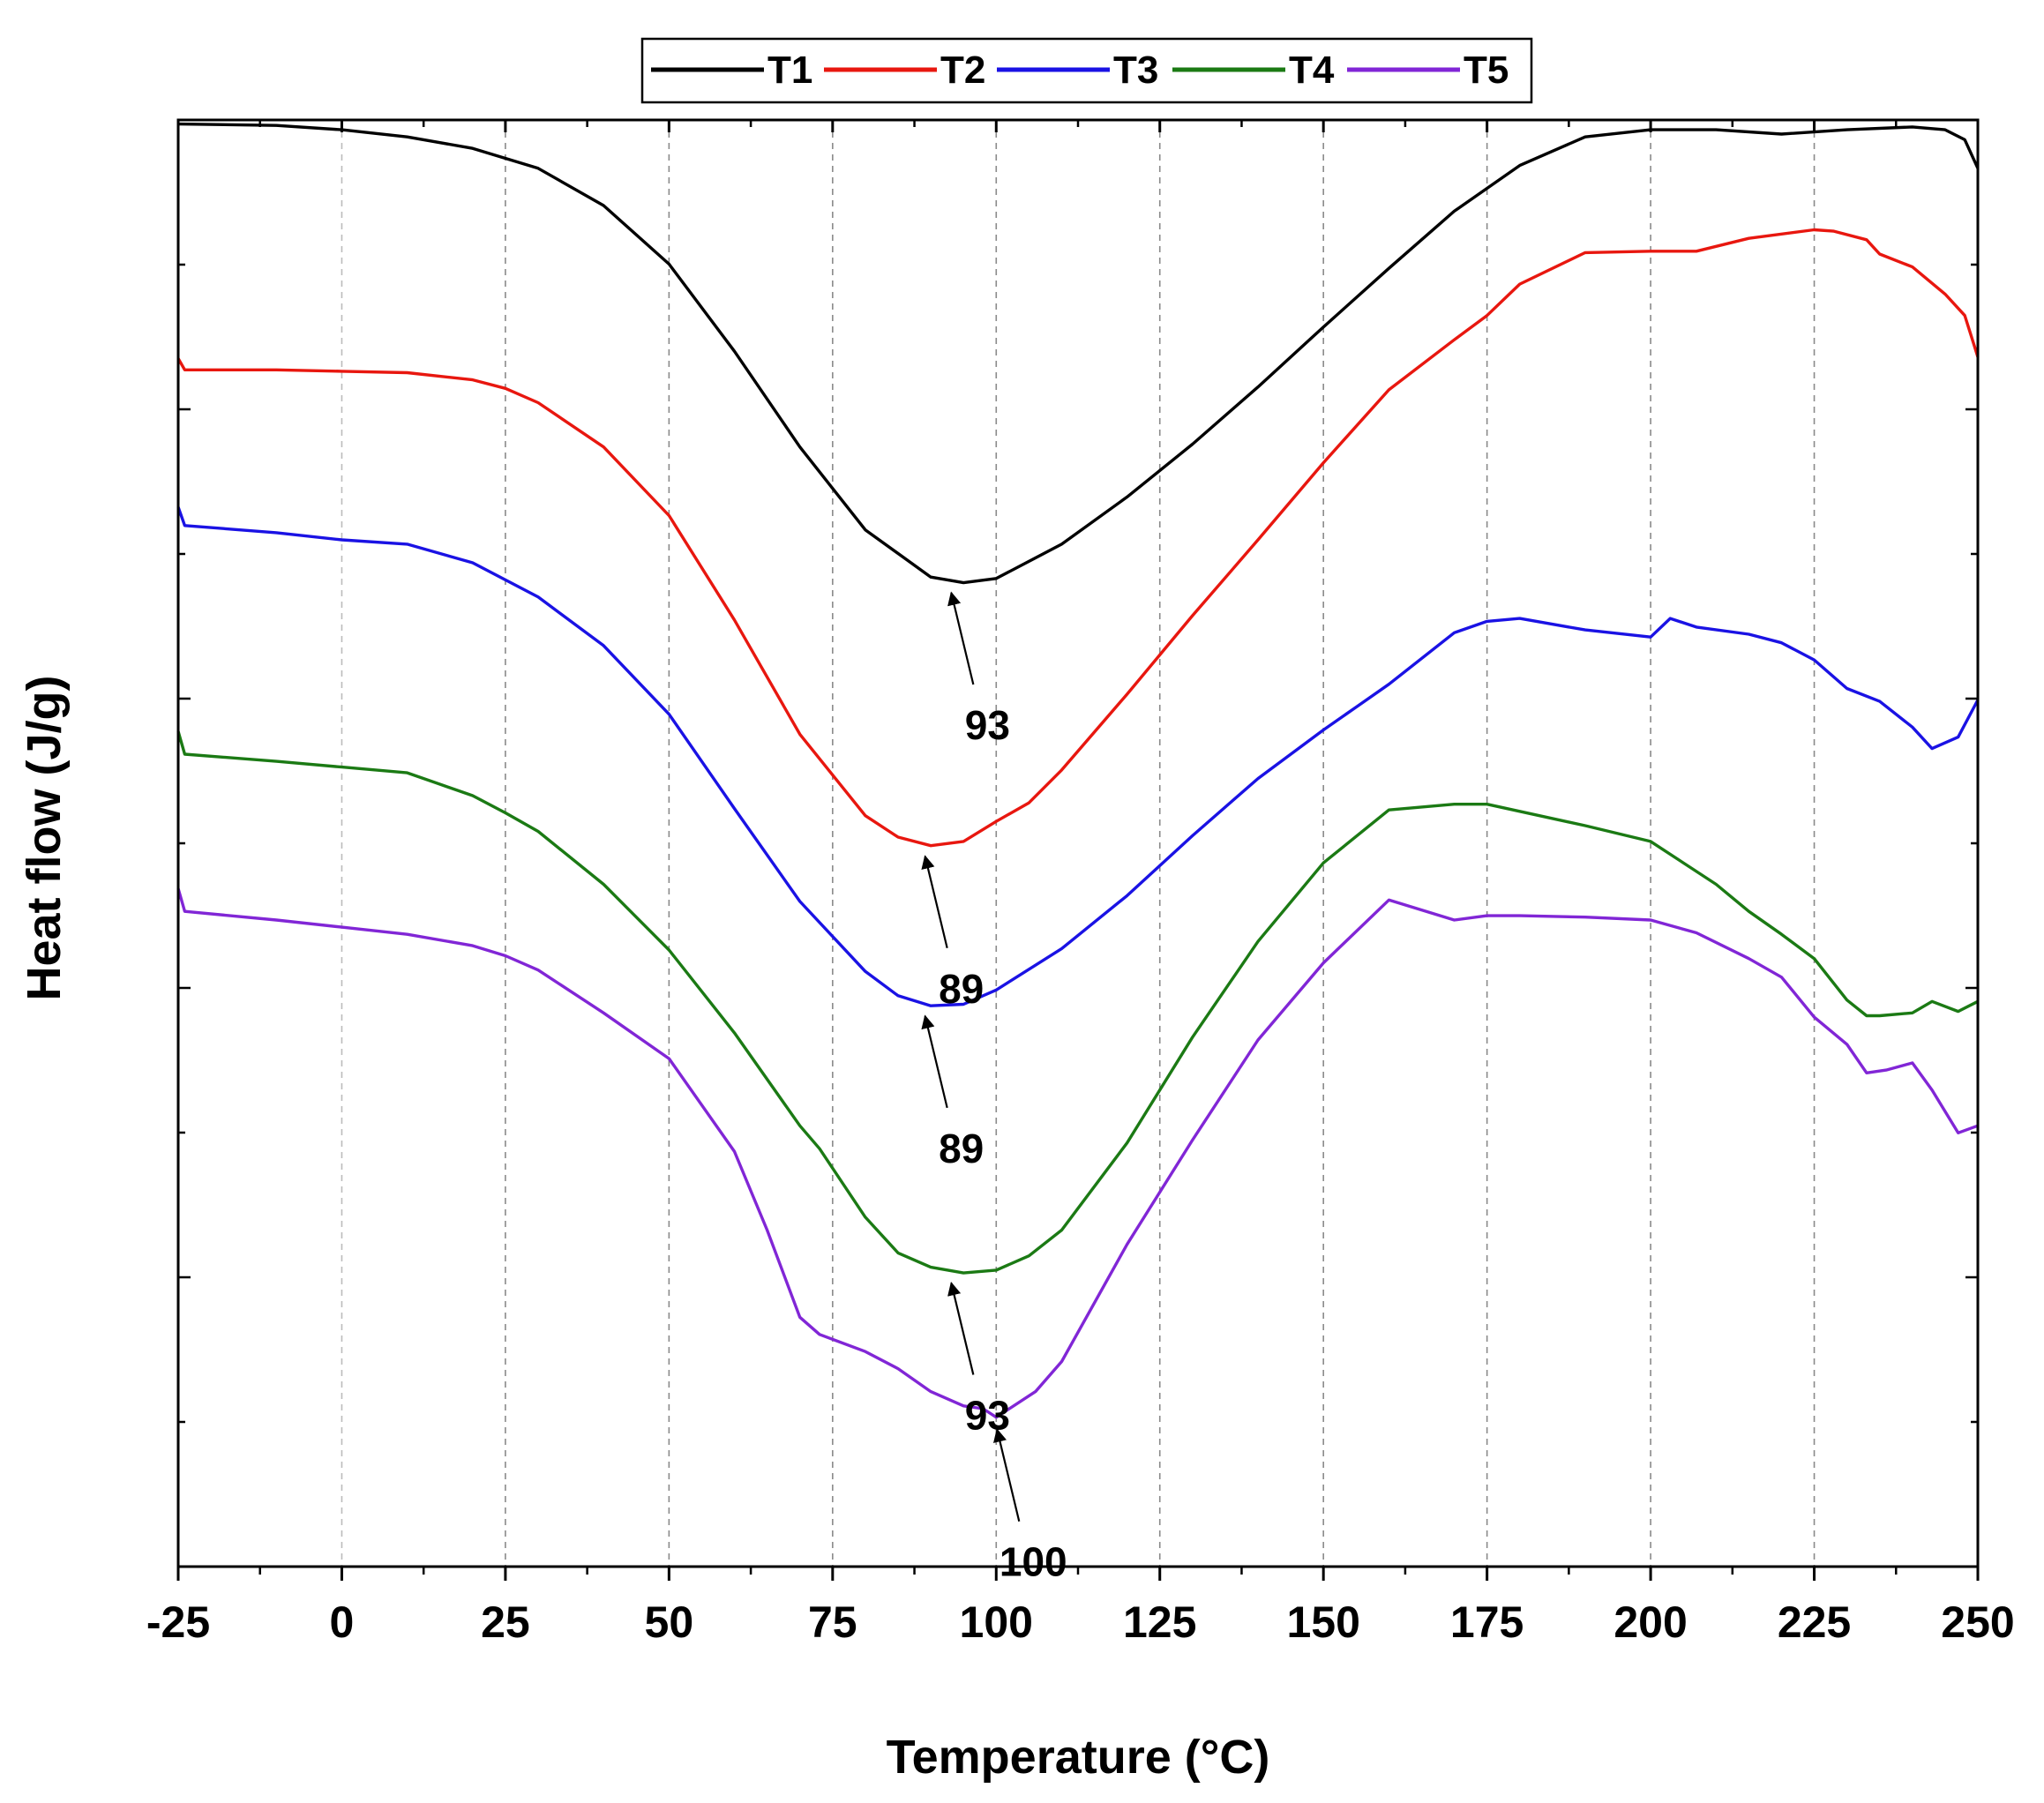 This screenshot has height=1803, width=2044. I want to click on legend-label-t5: T5, so click(1486, 70).